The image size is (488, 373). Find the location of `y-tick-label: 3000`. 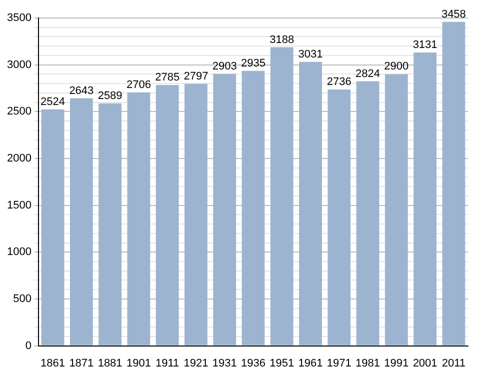

y-tick-label: 3000 is located at coordinates (19, 64).